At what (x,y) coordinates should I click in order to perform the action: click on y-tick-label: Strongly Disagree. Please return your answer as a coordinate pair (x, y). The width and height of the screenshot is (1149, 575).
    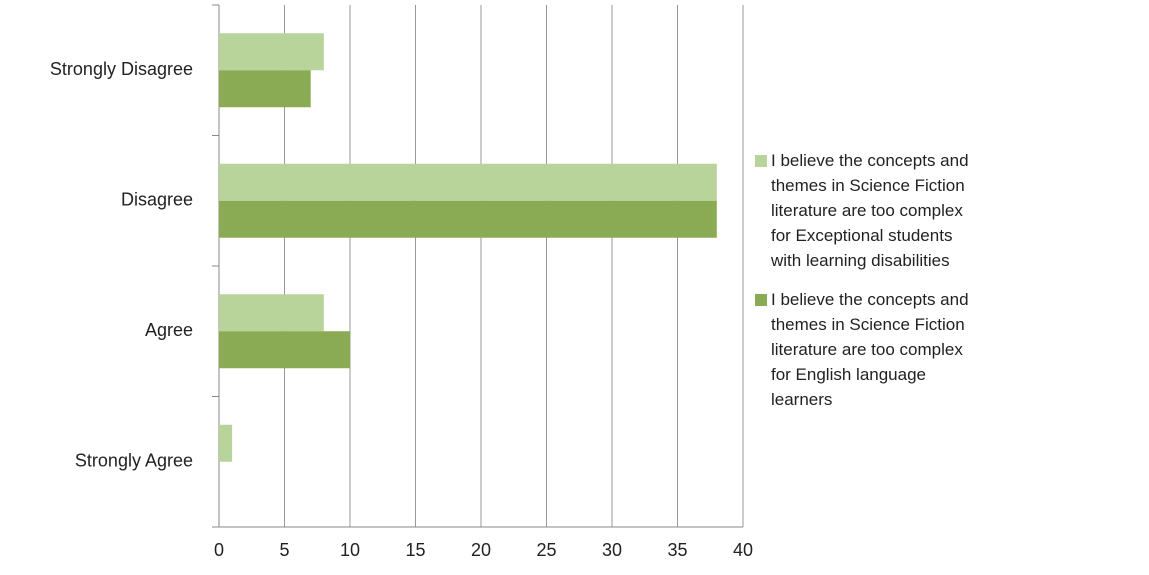
    Looking at the image, I should click on (121, 69).